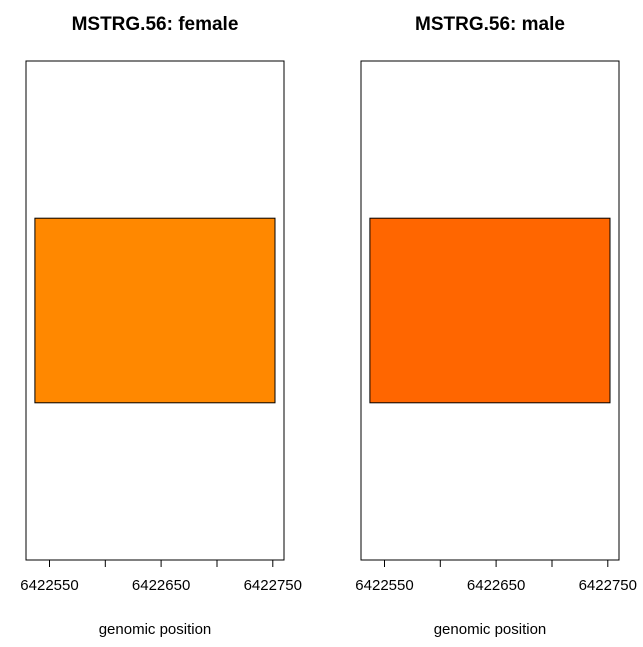 The height and width of the screenshot is (647, 643). I want to click on x-axis-label-male: genomic position, so click(490, 629).